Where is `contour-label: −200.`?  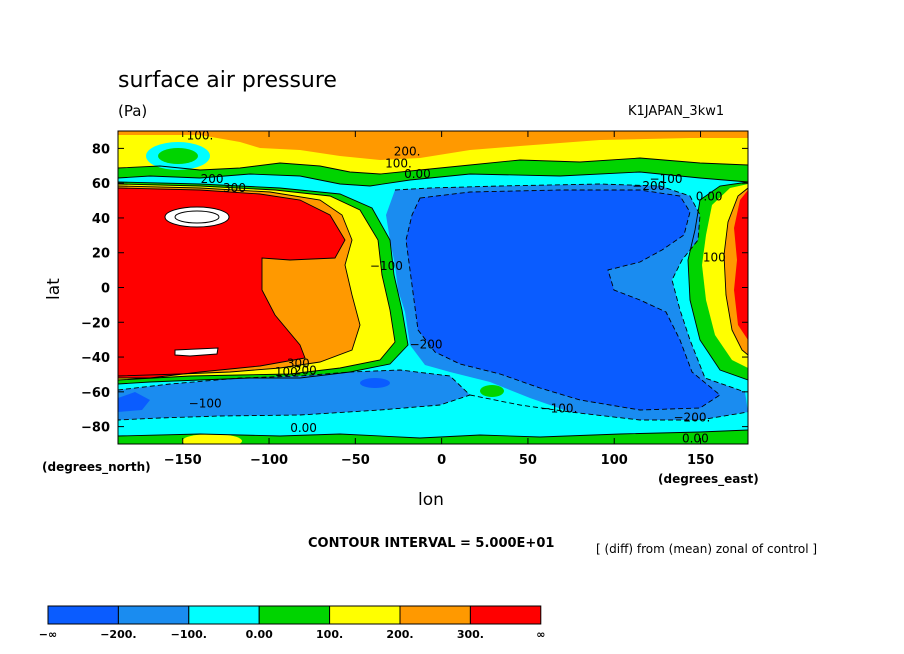 contour-label: −200. is located at coordinates (692, 417).